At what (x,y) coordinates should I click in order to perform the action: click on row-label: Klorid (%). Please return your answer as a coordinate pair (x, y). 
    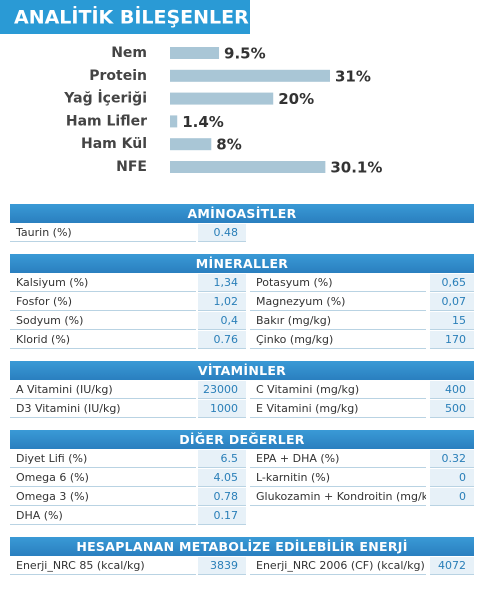
    Looking at the image, I should click on (103, 340).